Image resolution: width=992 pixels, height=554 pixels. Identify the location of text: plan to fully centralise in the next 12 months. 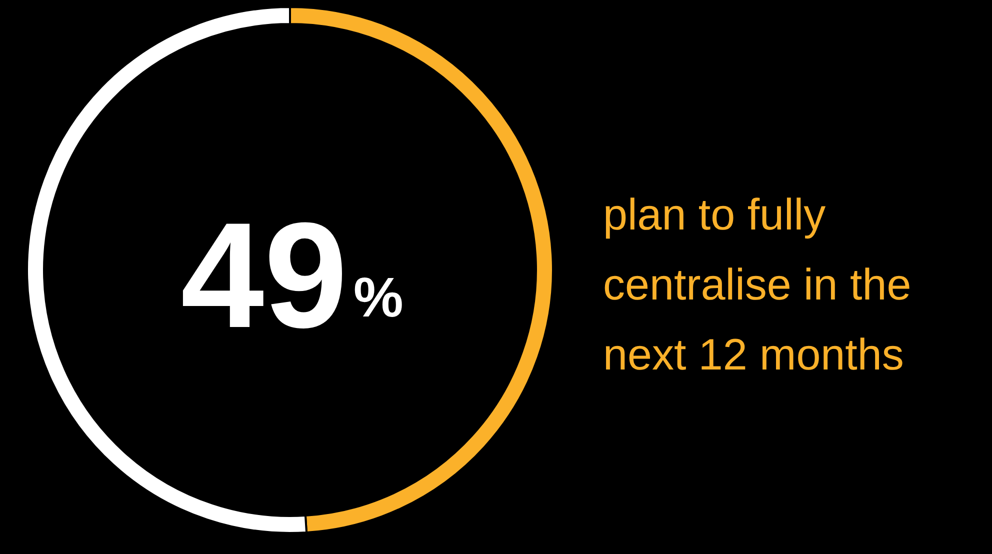
(763, 285).